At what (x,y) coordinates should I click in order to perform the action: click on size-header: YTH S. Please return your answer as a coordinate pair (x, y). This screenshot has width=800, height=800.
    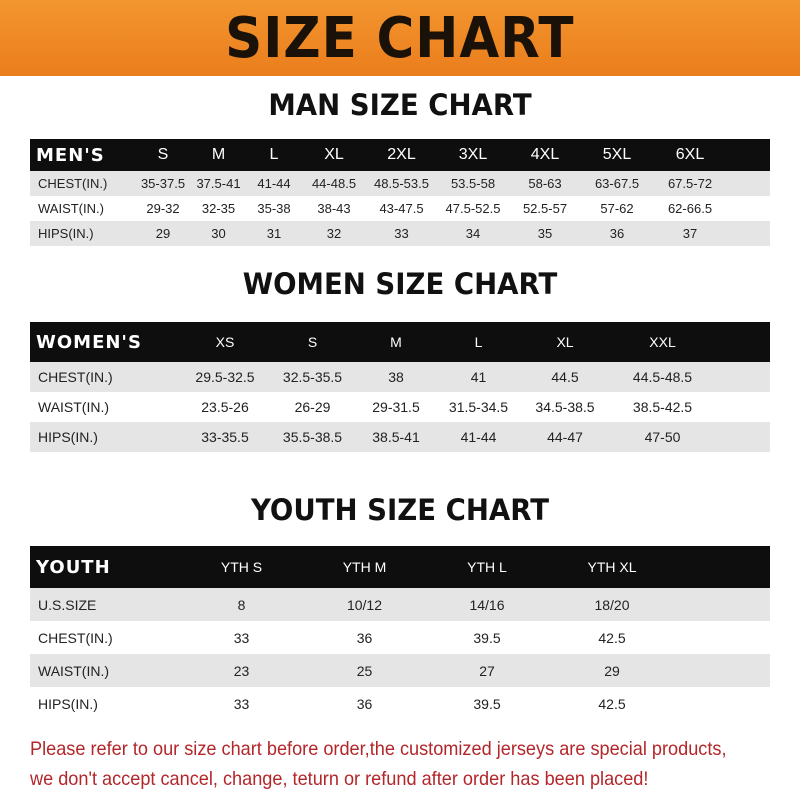
    Looking at the image, I should click on (241, 567).